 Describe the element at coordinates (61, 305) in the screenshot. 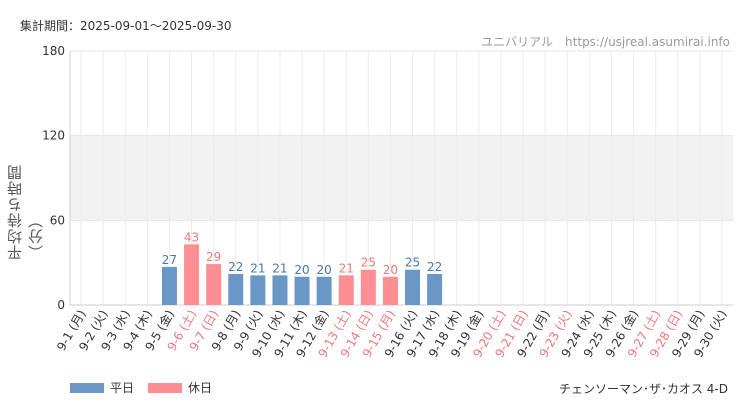

I see `y-tick-label: 0` at that location.